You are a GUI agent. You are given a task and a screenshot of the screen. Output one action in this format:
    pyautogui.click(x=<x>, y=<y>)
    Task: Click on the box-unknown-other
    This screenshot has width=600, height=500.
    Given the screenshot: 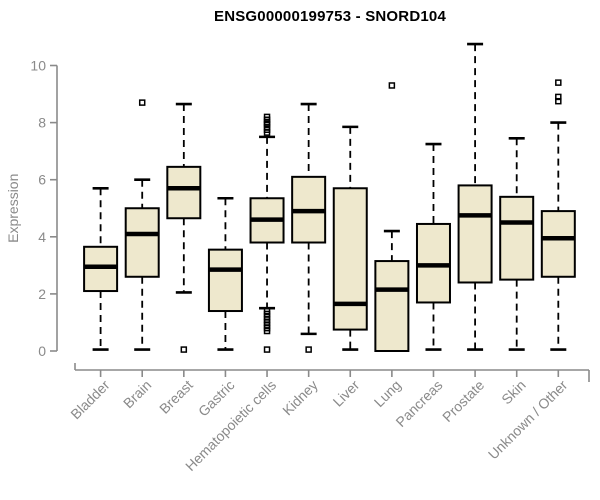 What is the action you would take?
    pyautogui.click(x=558, y=215)
    